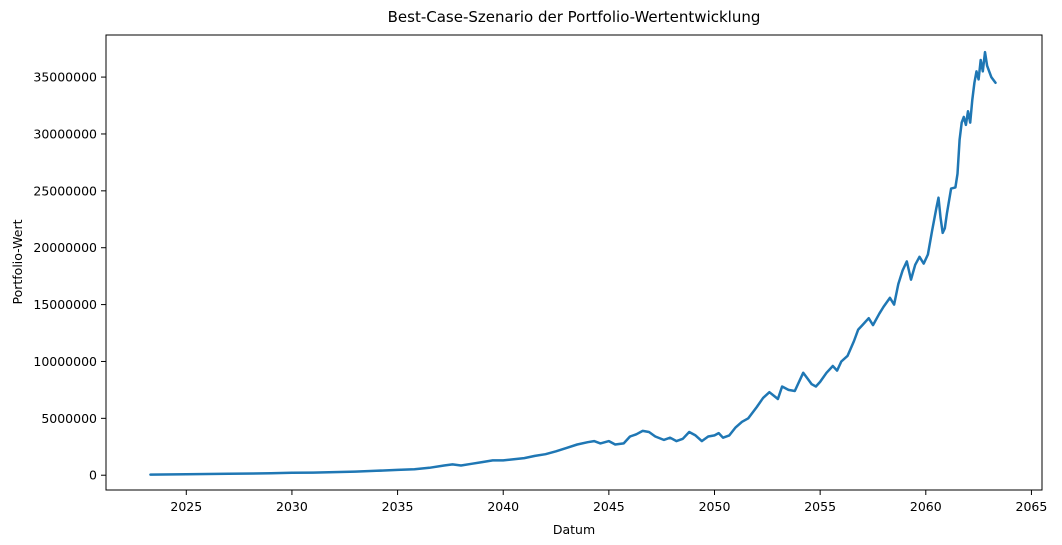  Describe the element at coordinates (65, 361) in the screenshot. I see `y-tick-label: 10000000` at that location.